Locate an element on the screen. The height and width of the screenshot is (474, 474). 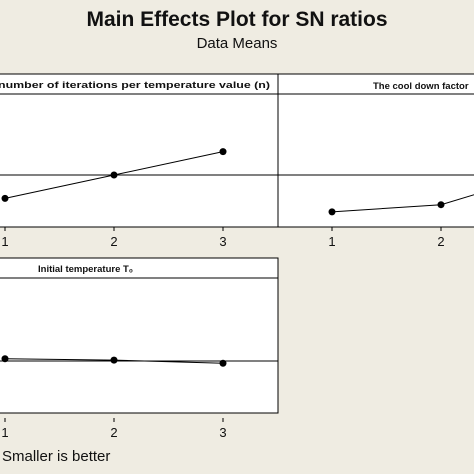
panel-cooldown-tick-1: 1 is located at coordinates (331, 241).